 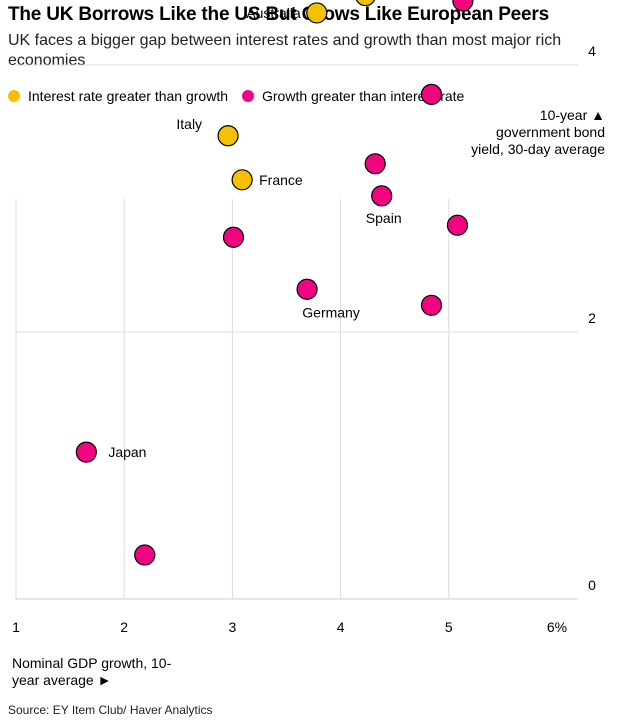 I want to click on y-tick-label: 0, so click(x=592, y=585).